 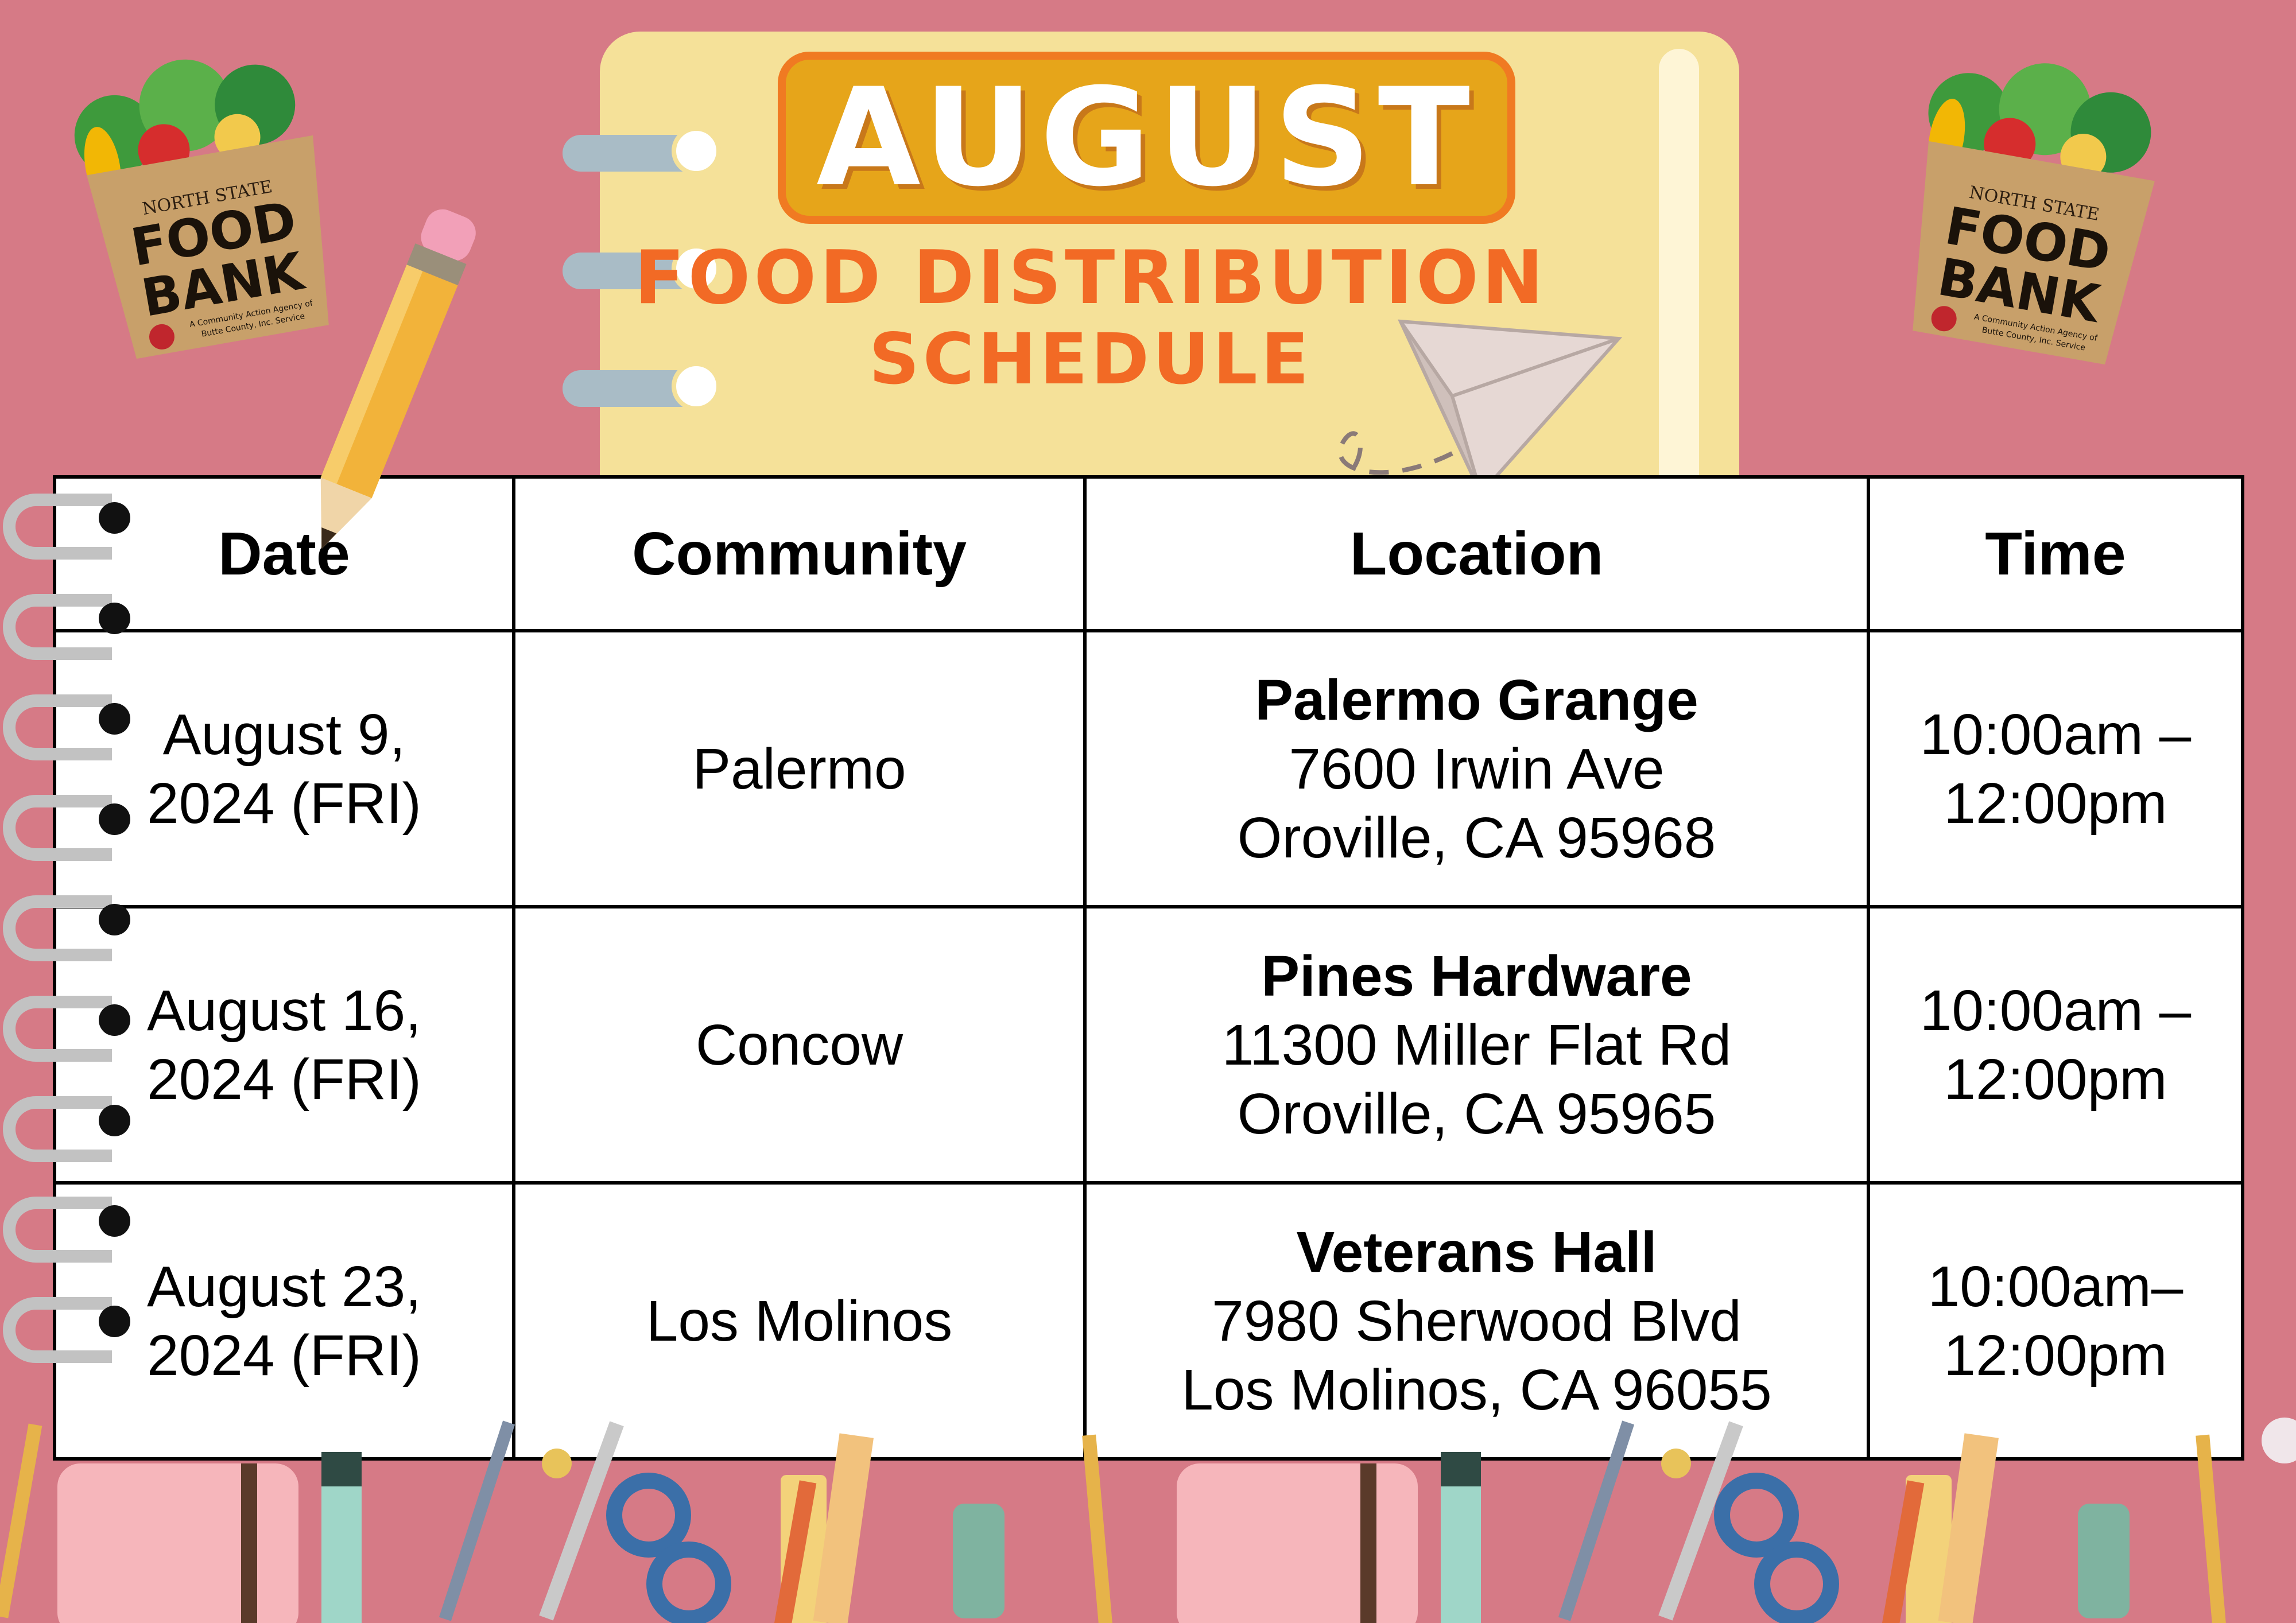 What do you see at coordinates (1476, 837) in the screenshot?
I see `address-line2: Oroville, CA 95968` at bounding box center [1476, 837].